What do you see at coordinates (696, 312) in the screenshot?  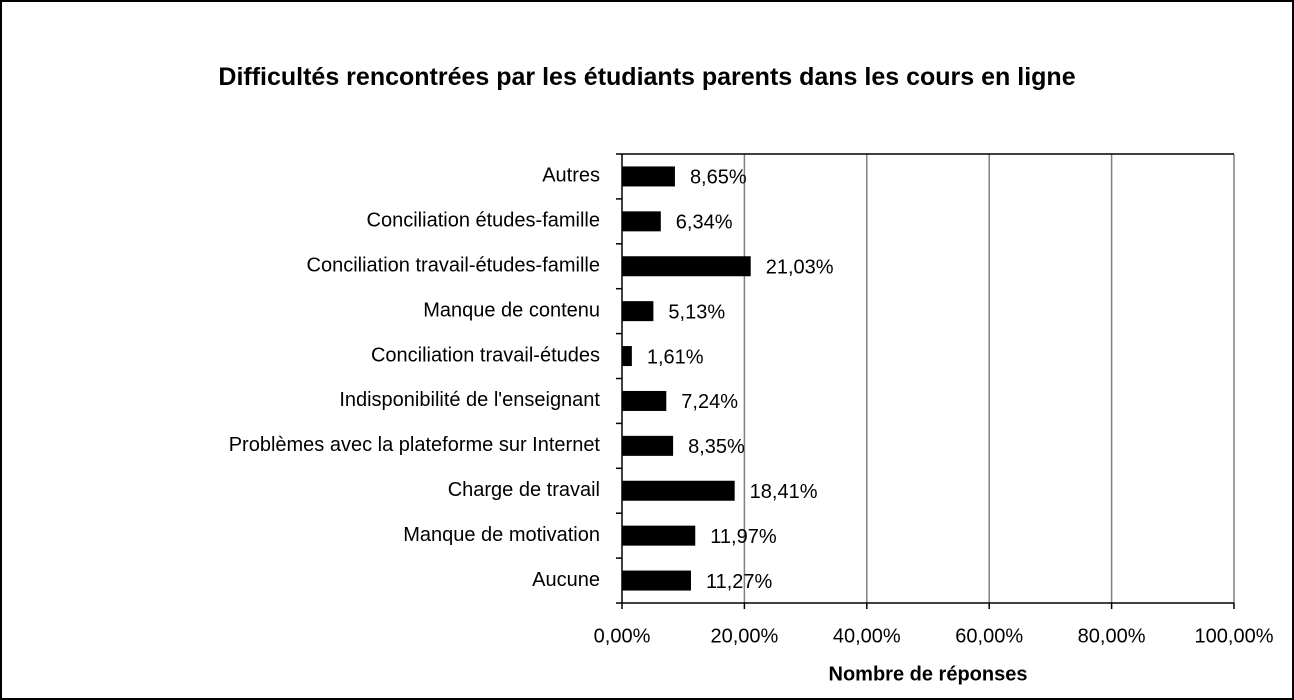 I see `data-label: 5,13%` at bounding box center [696, 312].